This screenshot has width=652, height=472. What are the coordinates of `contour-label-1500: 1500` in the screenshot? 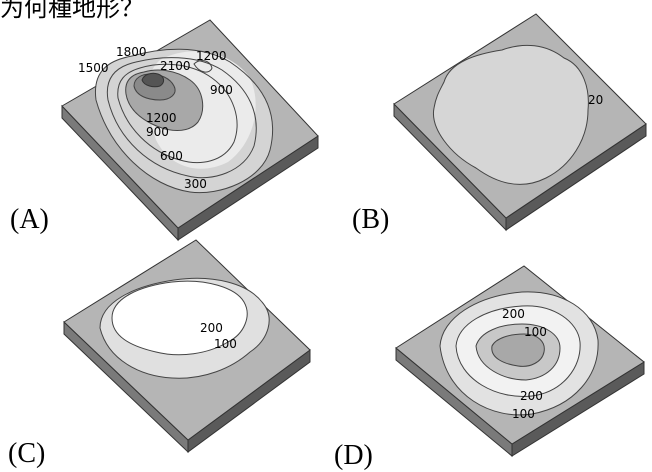 It's located at (93, 68).